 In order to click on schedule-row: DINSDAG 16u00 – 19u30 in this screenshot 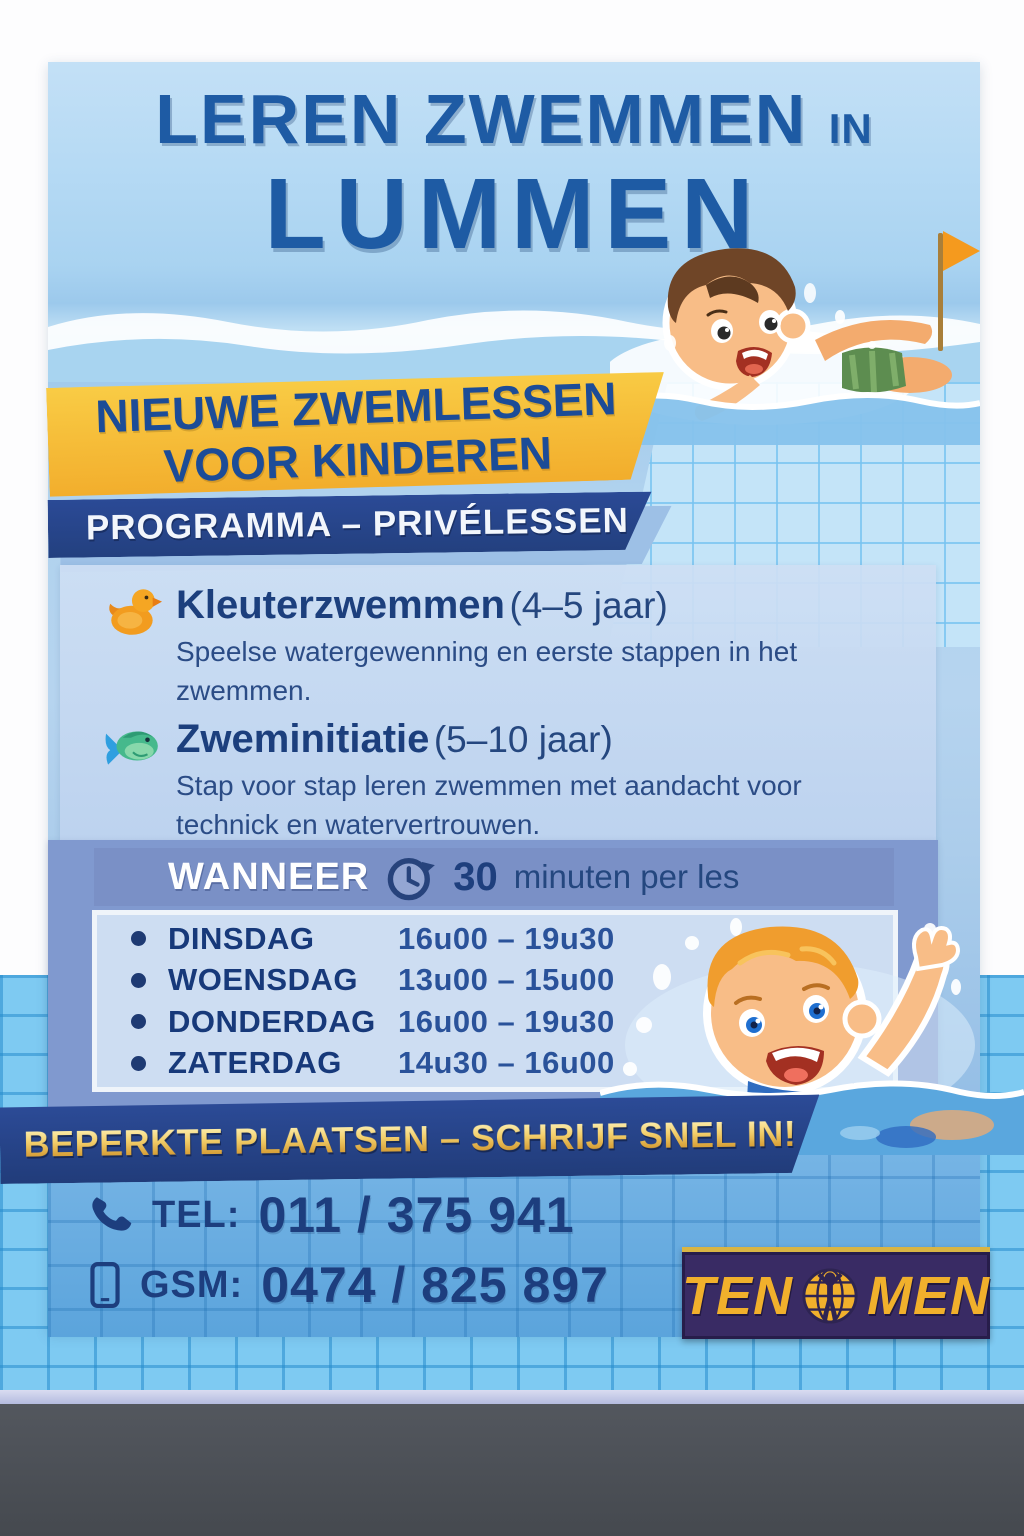, I will do `click(512, 939)`.